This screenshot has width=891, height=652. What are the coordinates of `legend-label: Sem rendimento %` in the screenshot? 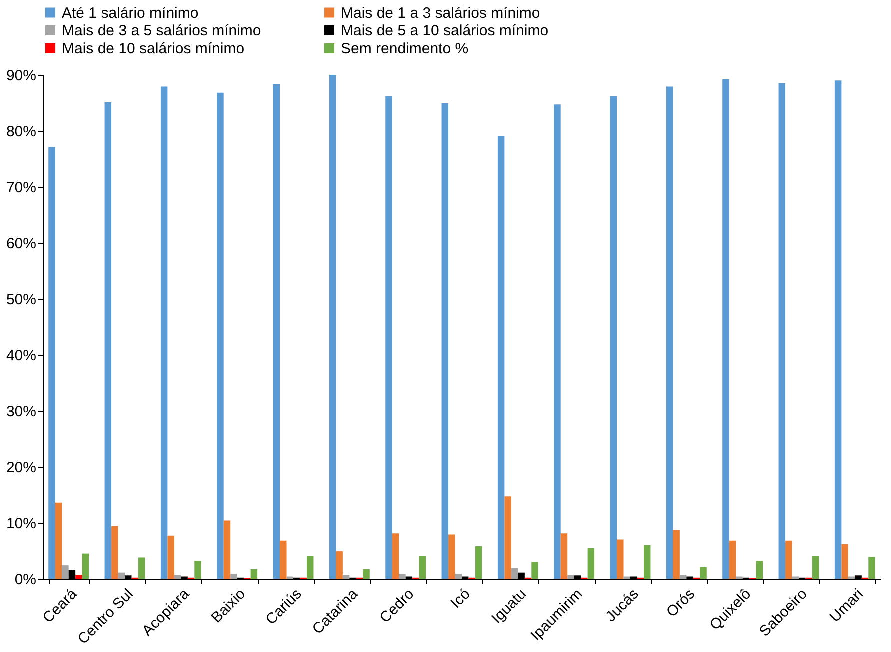 It's located at (405, 49).